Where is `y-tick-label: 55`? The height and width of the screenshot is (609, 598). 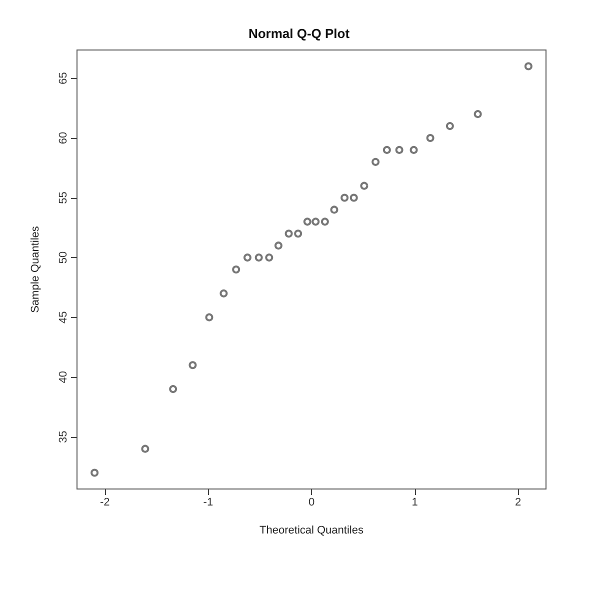 y-tick-label: 55 is located at coordinates (64, 198).